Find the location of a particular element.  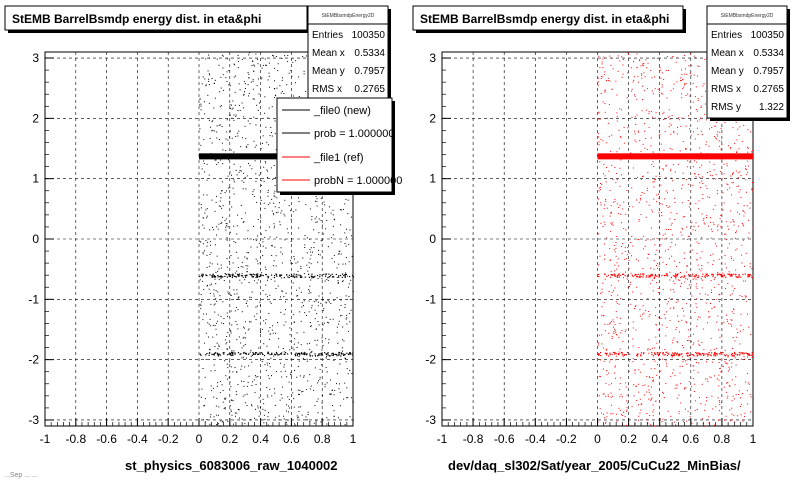

dense-band is located at coordinates (675, 156).